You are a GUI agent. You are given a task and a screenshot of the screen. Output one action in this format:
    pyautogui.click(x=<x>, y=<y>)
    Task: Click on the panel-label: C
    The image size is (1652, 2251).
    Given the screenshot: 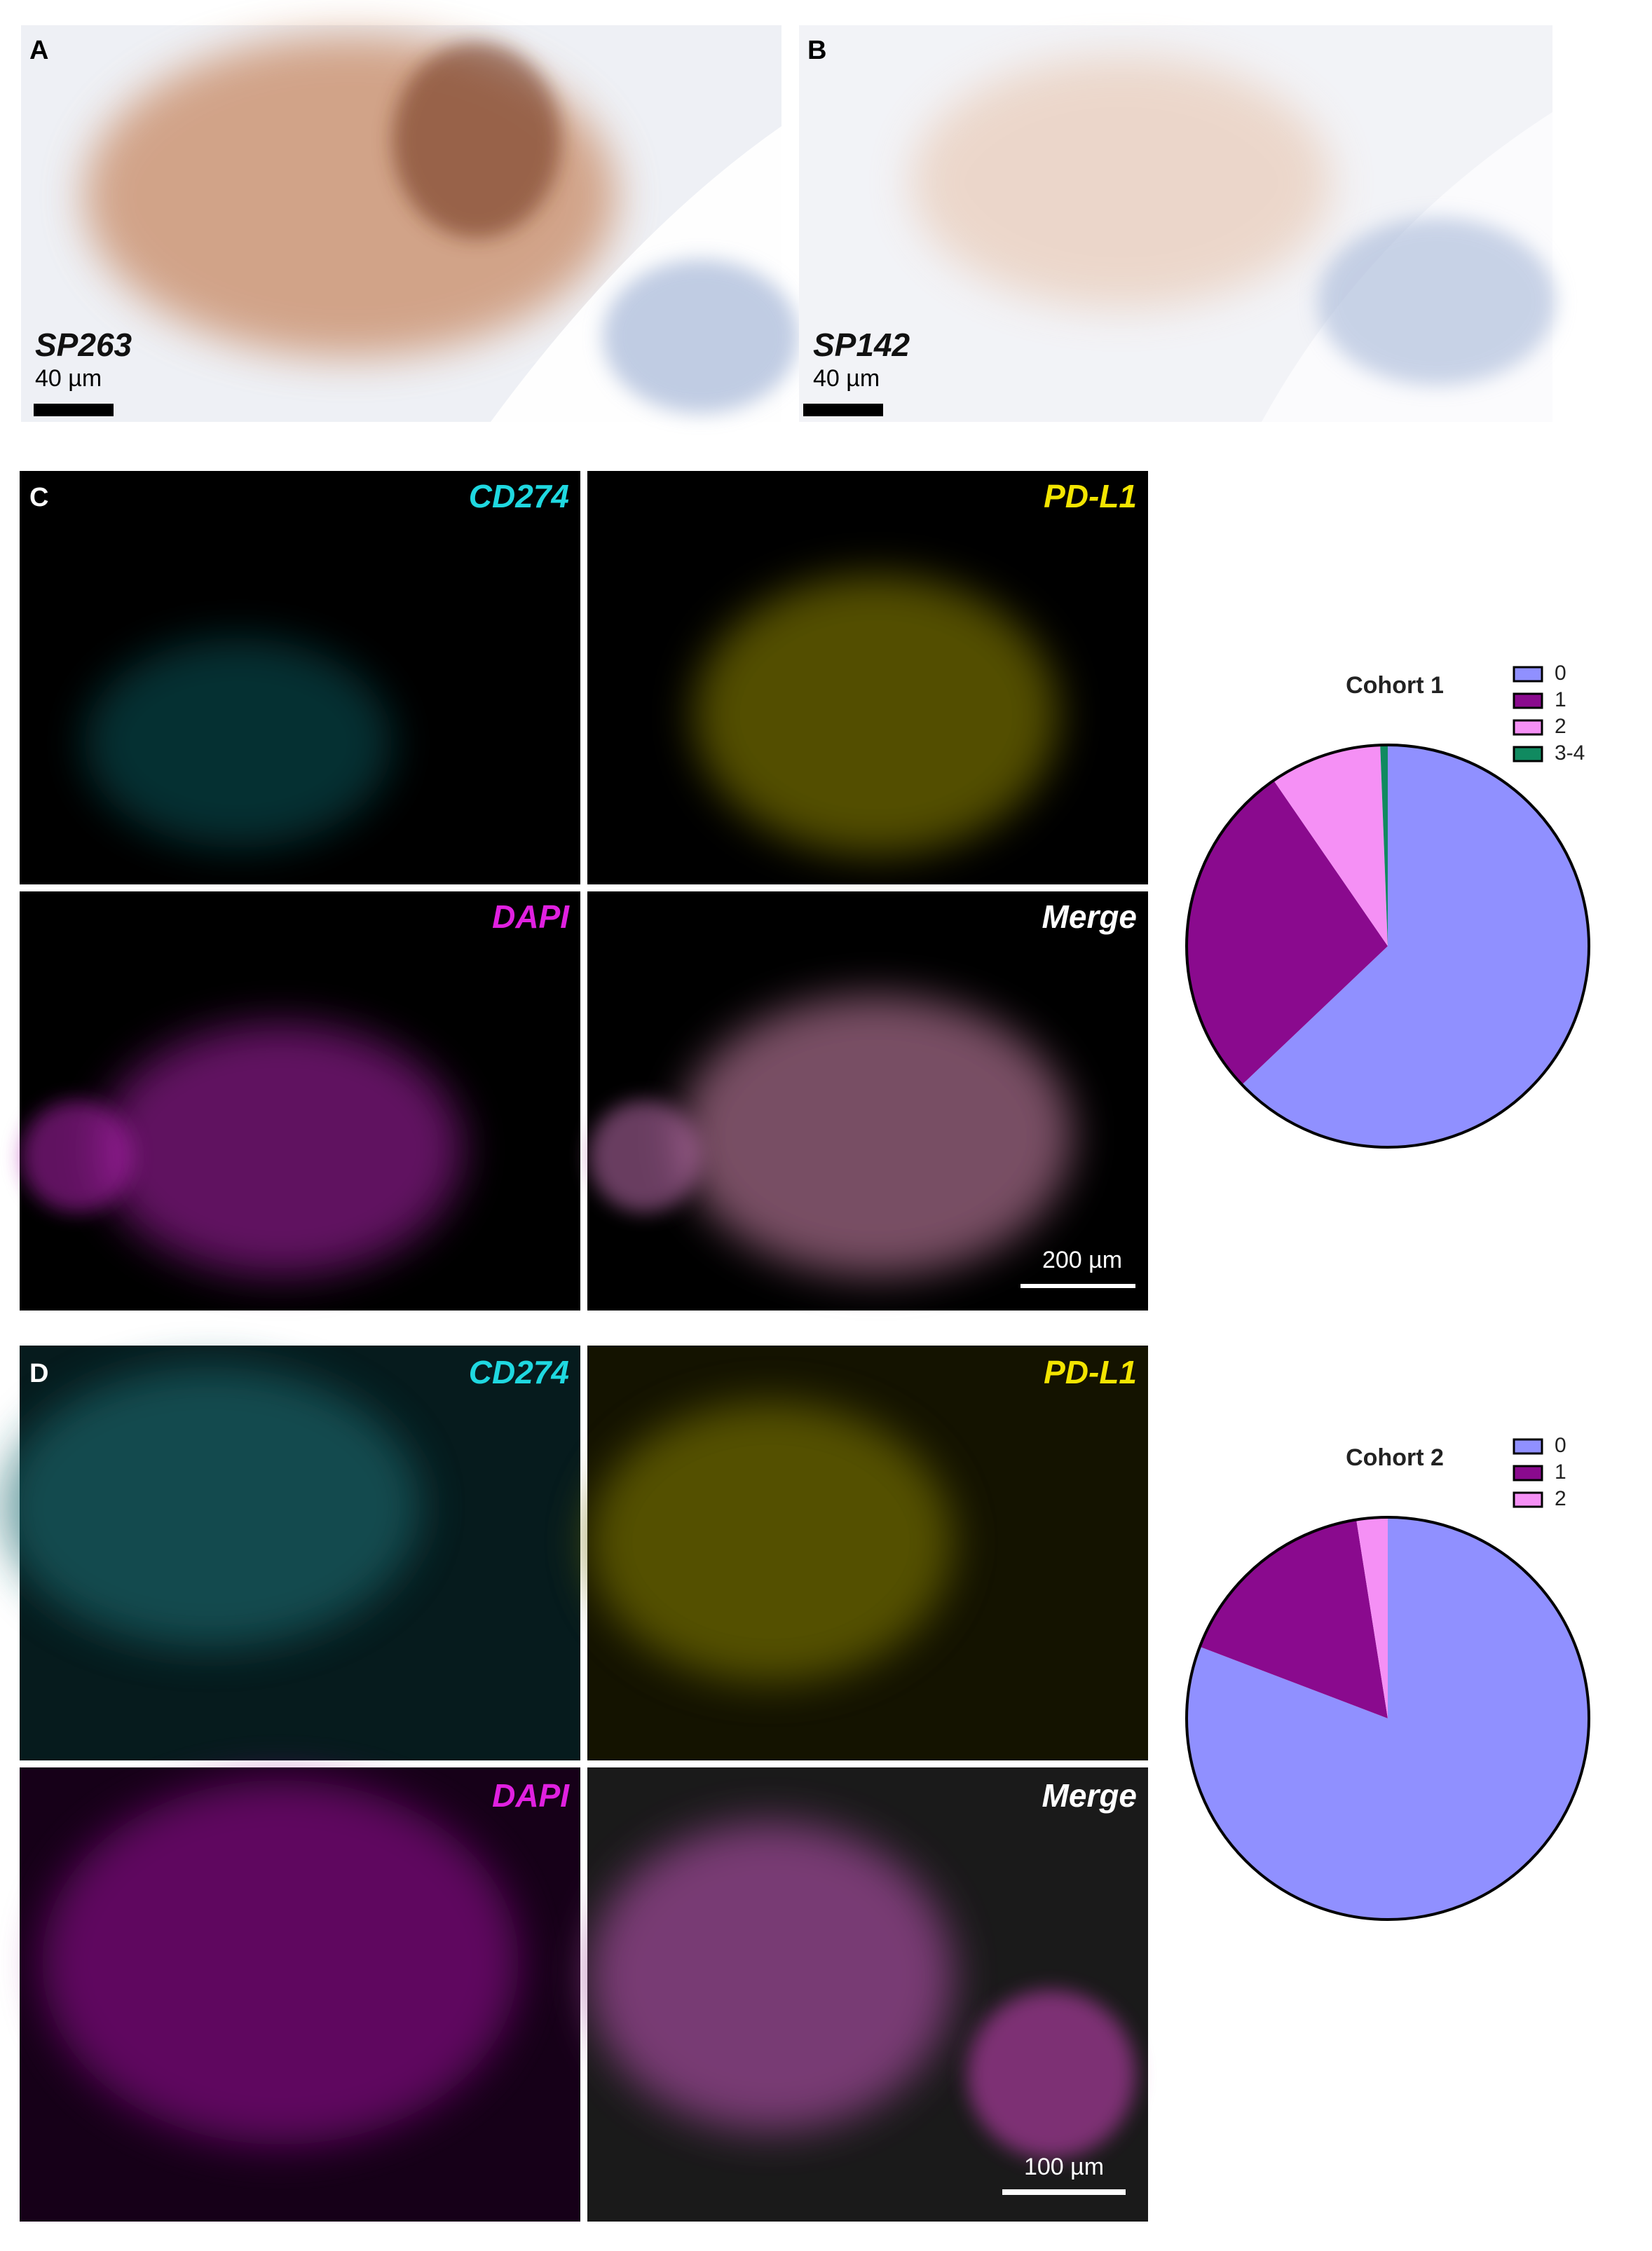 What is the action you would take?
    pyautogui.click(x=38, y=498)
    